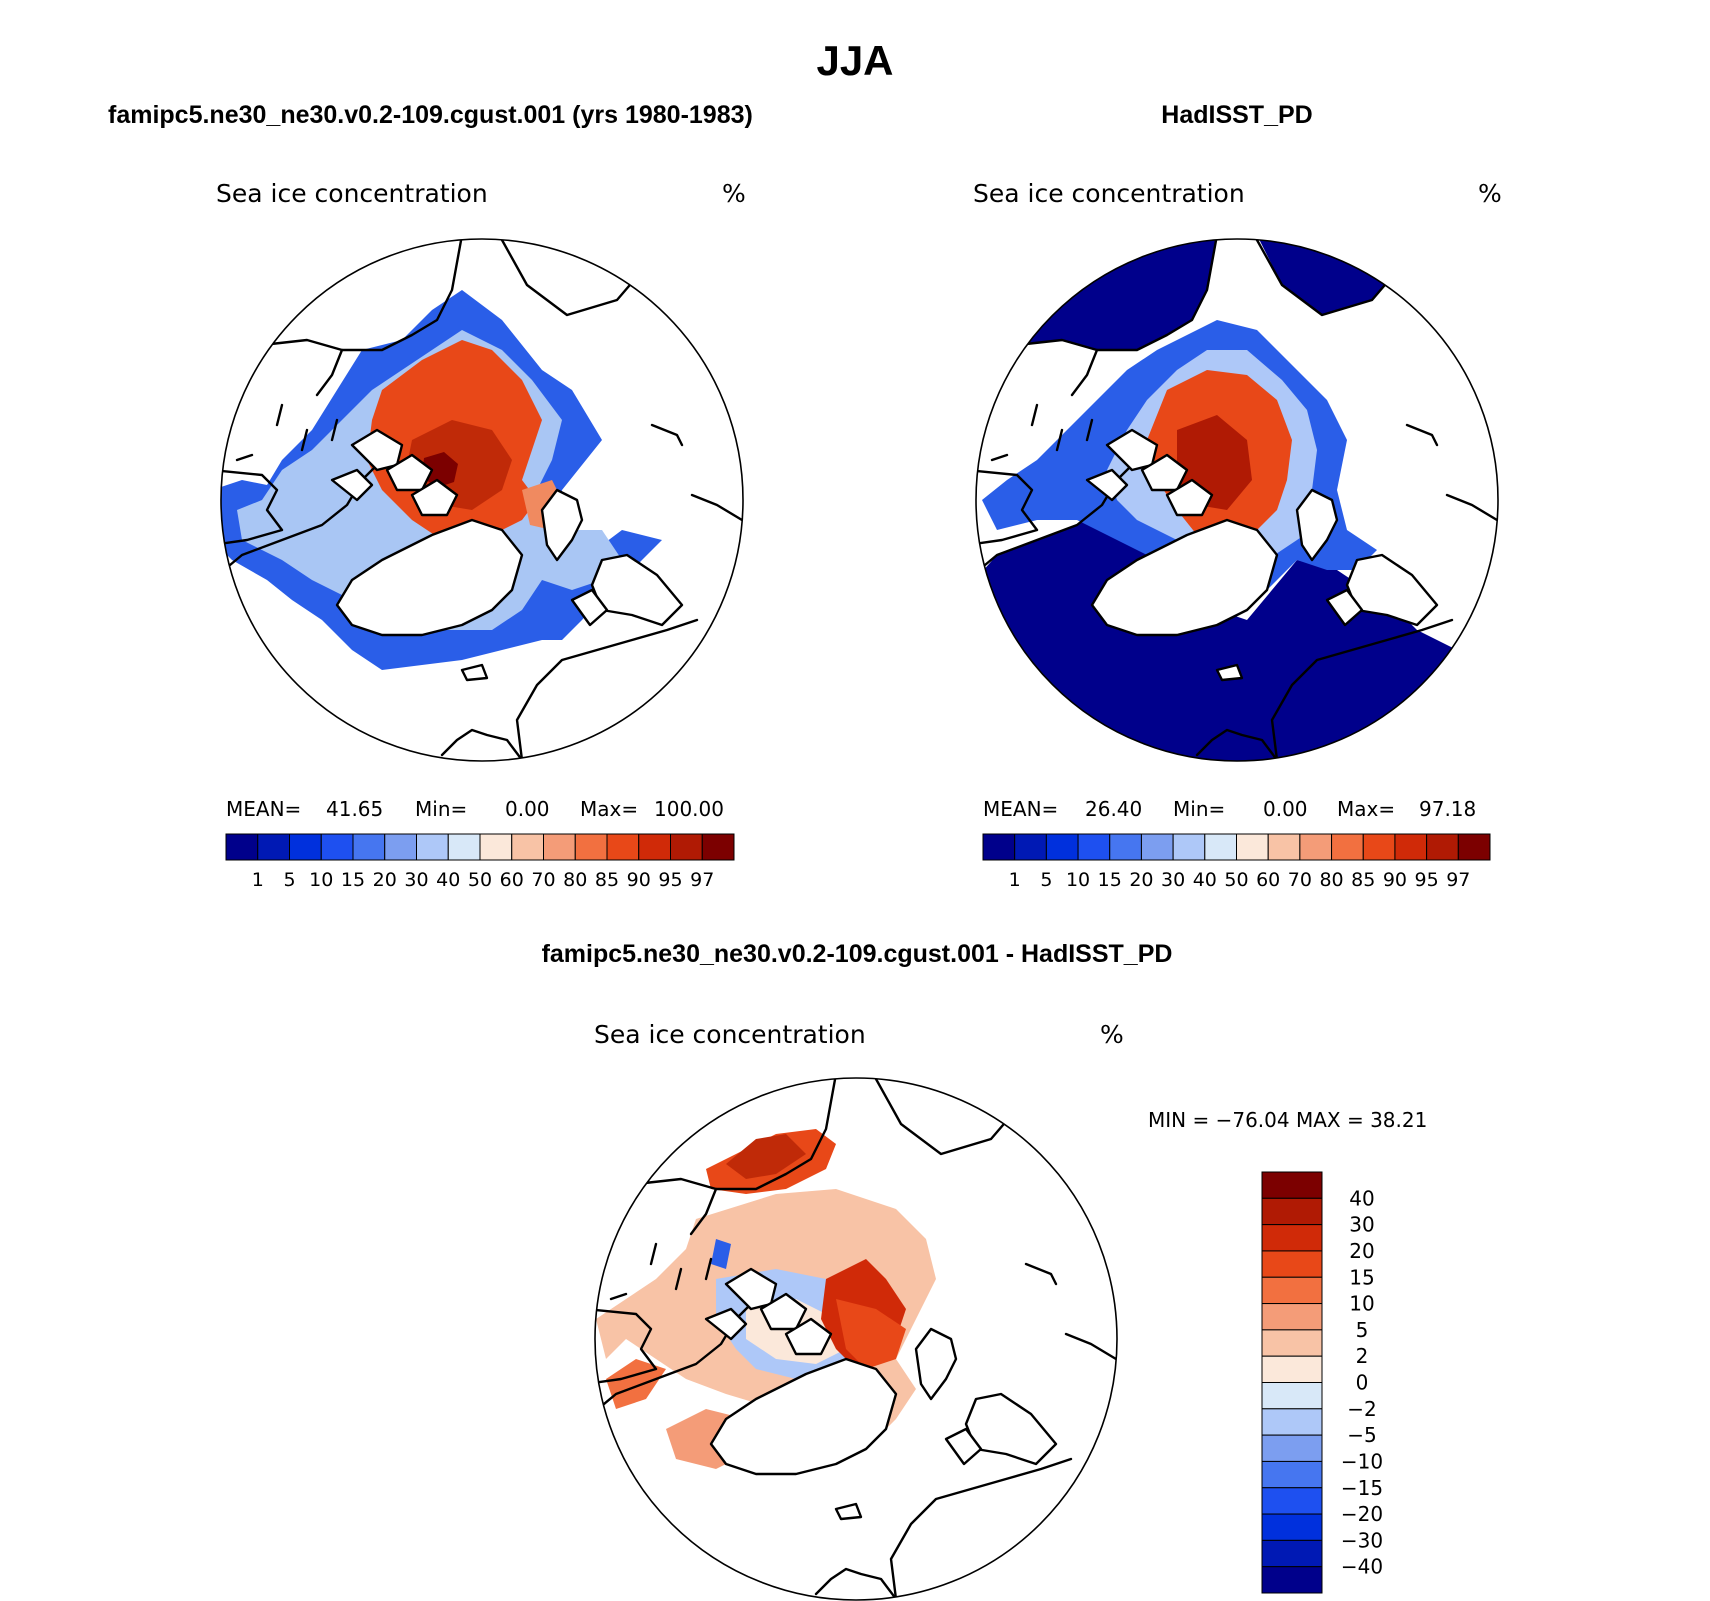 Image resolution: width=1710 pixels, height=1601 pixels. I want to click on map-obs-rim, so click(1237, 500).